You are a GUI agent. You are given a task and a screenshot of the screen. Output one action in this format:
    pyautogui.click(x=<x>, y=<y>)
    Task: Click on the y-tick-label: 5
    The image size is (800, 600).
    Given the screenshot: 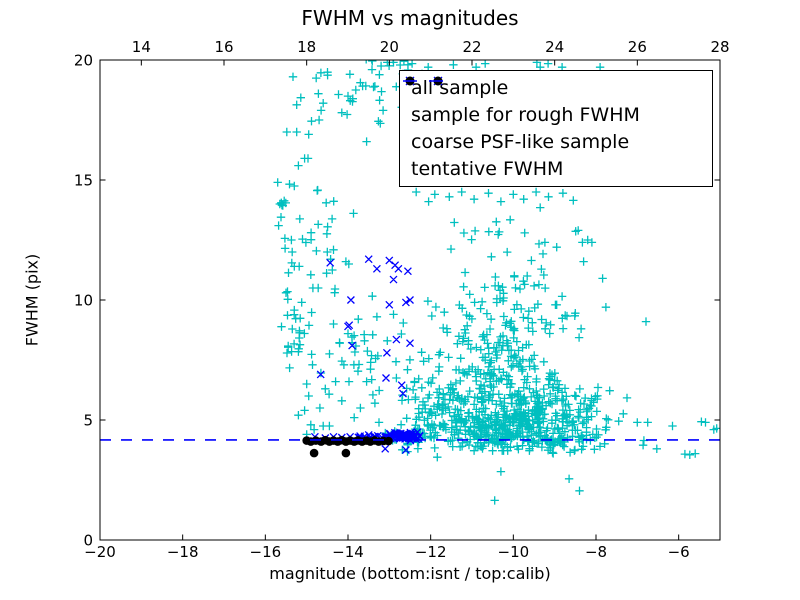 What is the action you would take?
    pyautogui.click(x=88, y=421)
    